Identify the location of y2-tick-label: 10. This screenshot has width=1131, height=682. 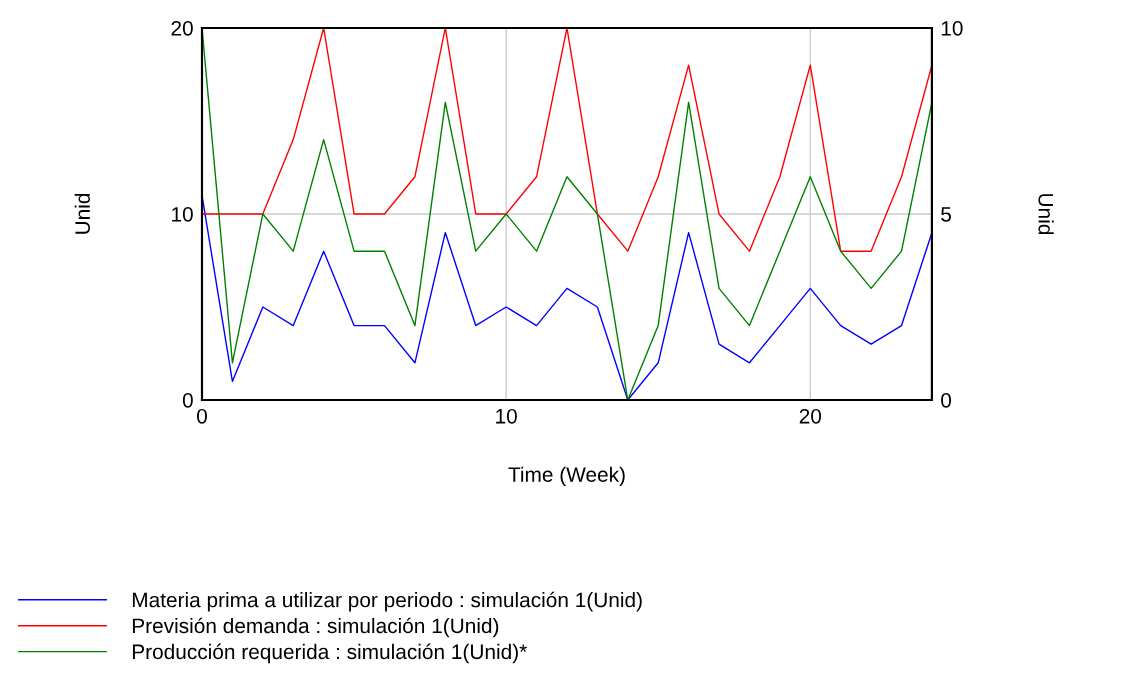
(952, 28).